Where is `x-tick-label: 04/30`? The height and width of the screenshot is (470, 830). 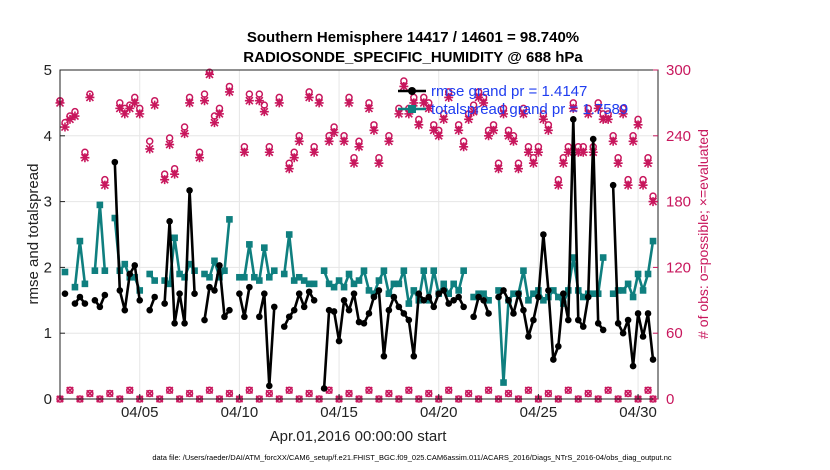
x-tick-label: 04/30 is located at coordinates (638, 412).